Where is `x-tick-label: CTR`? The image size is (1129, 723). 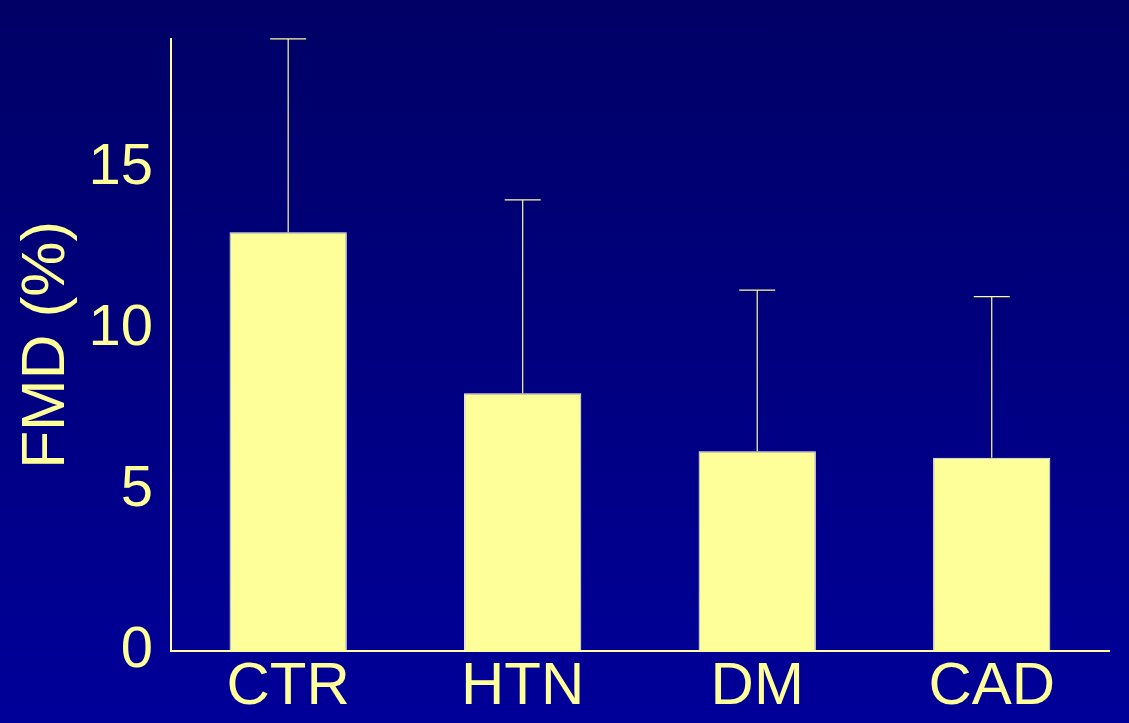 x-tick-label: CTR is located at coordinates (288, 683).